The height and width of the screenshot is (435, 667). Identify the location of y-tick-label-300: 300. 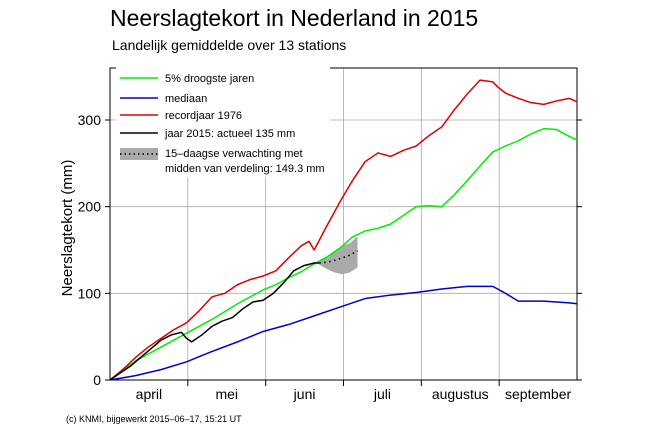
(90, 120).